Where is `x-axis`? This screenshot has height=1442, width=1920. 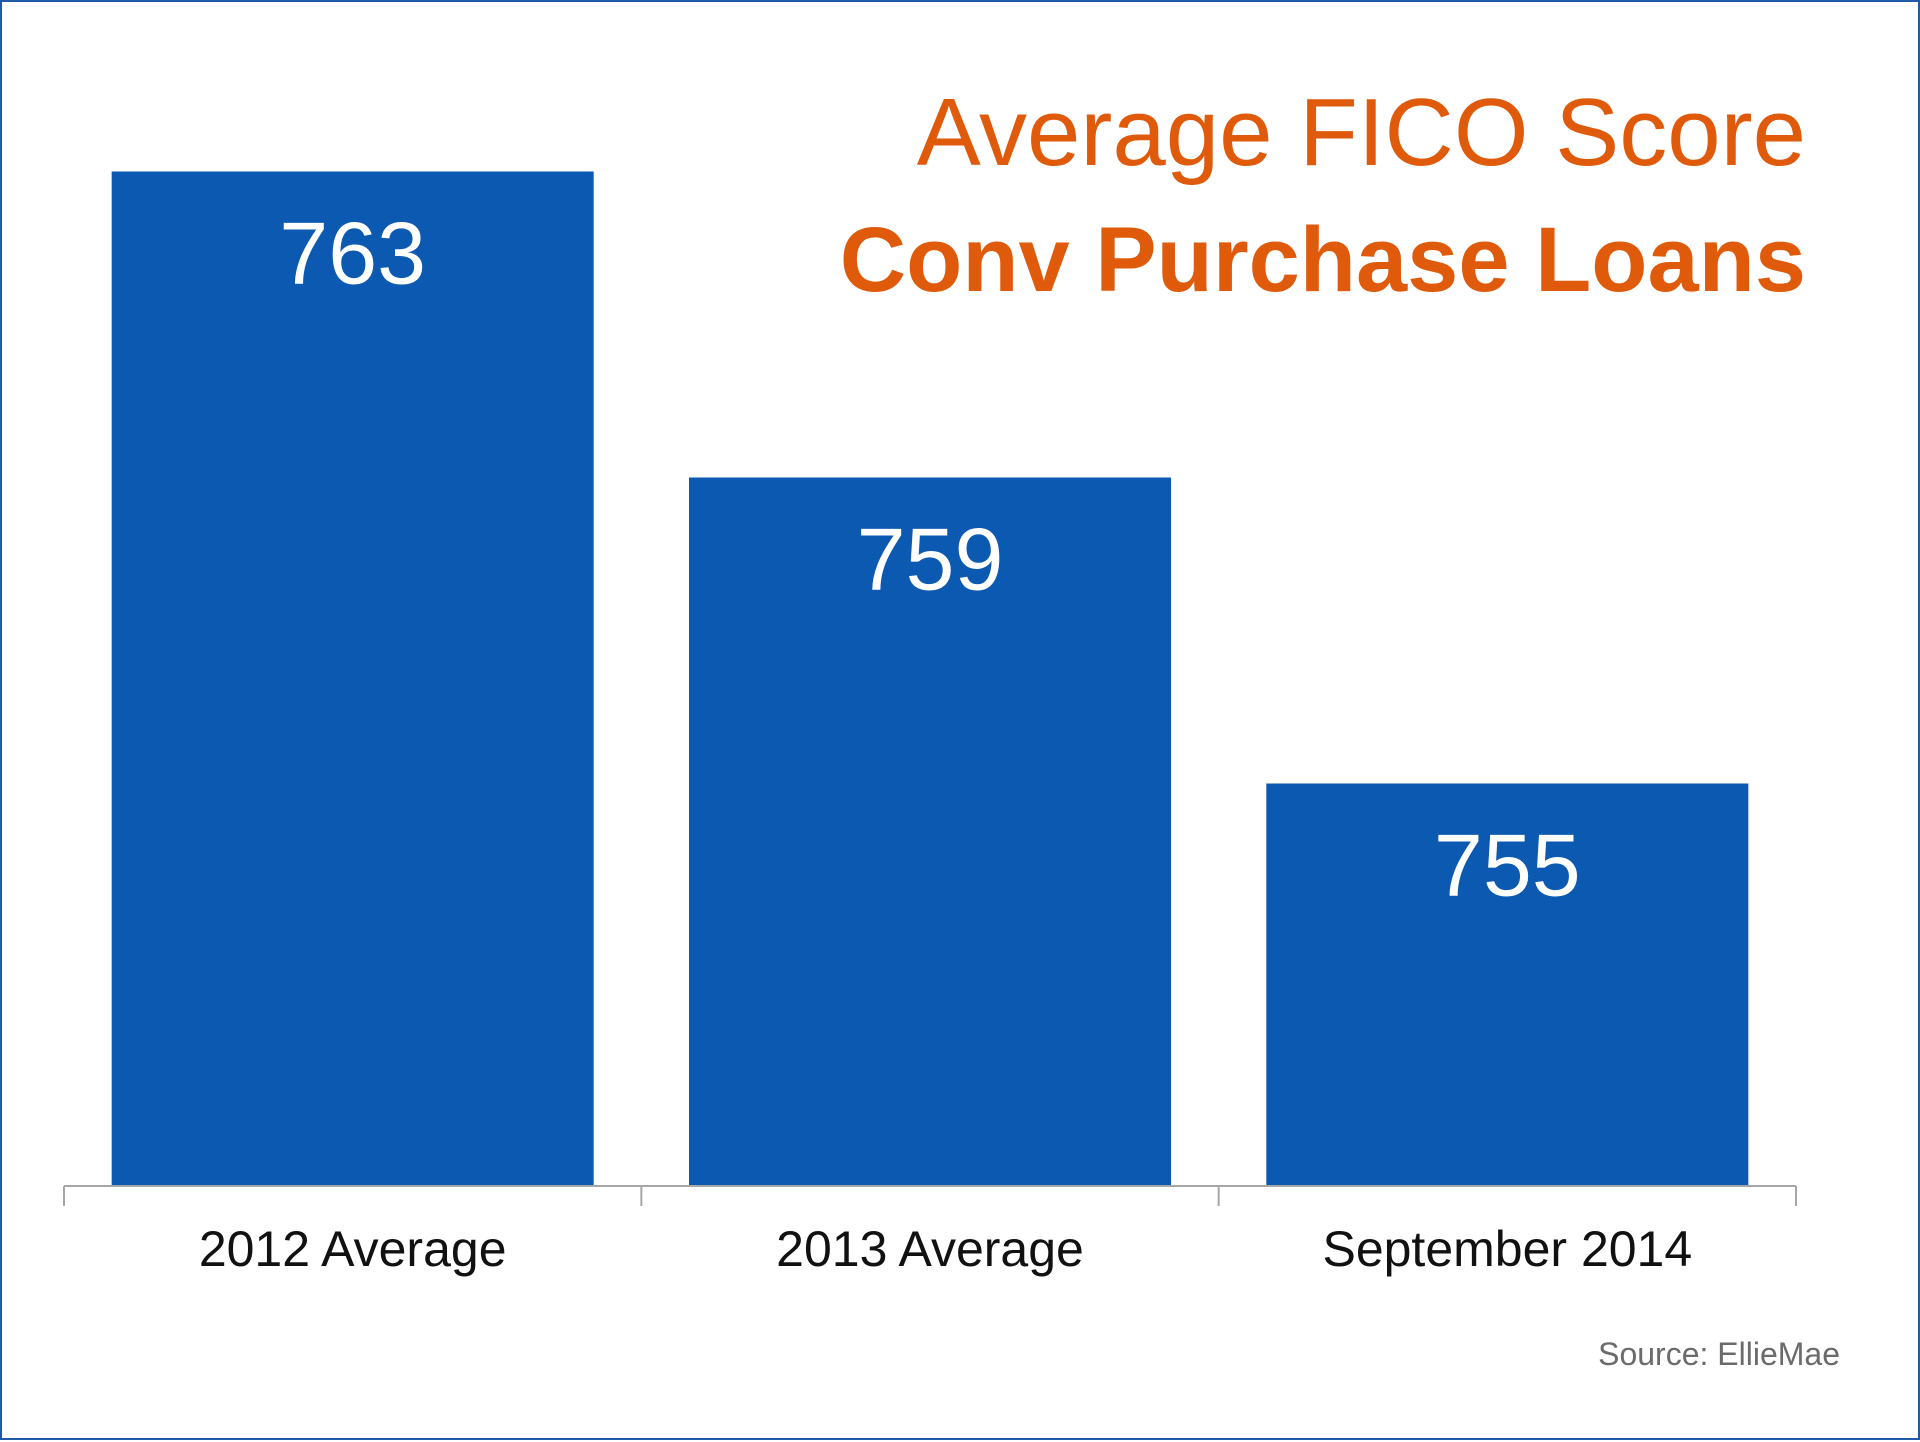 x-axis is located at coordinates (930, 1195).